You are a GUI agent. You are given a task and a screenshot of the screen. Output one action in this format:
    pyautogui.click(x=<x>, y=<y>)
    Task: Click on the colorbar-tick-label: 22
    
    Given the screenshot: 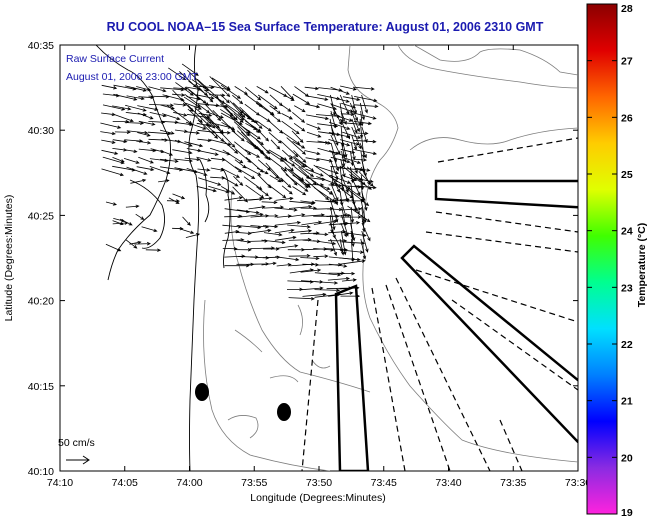 What is the action you would take?
    pyautogui.click(x=627, y=345)
    